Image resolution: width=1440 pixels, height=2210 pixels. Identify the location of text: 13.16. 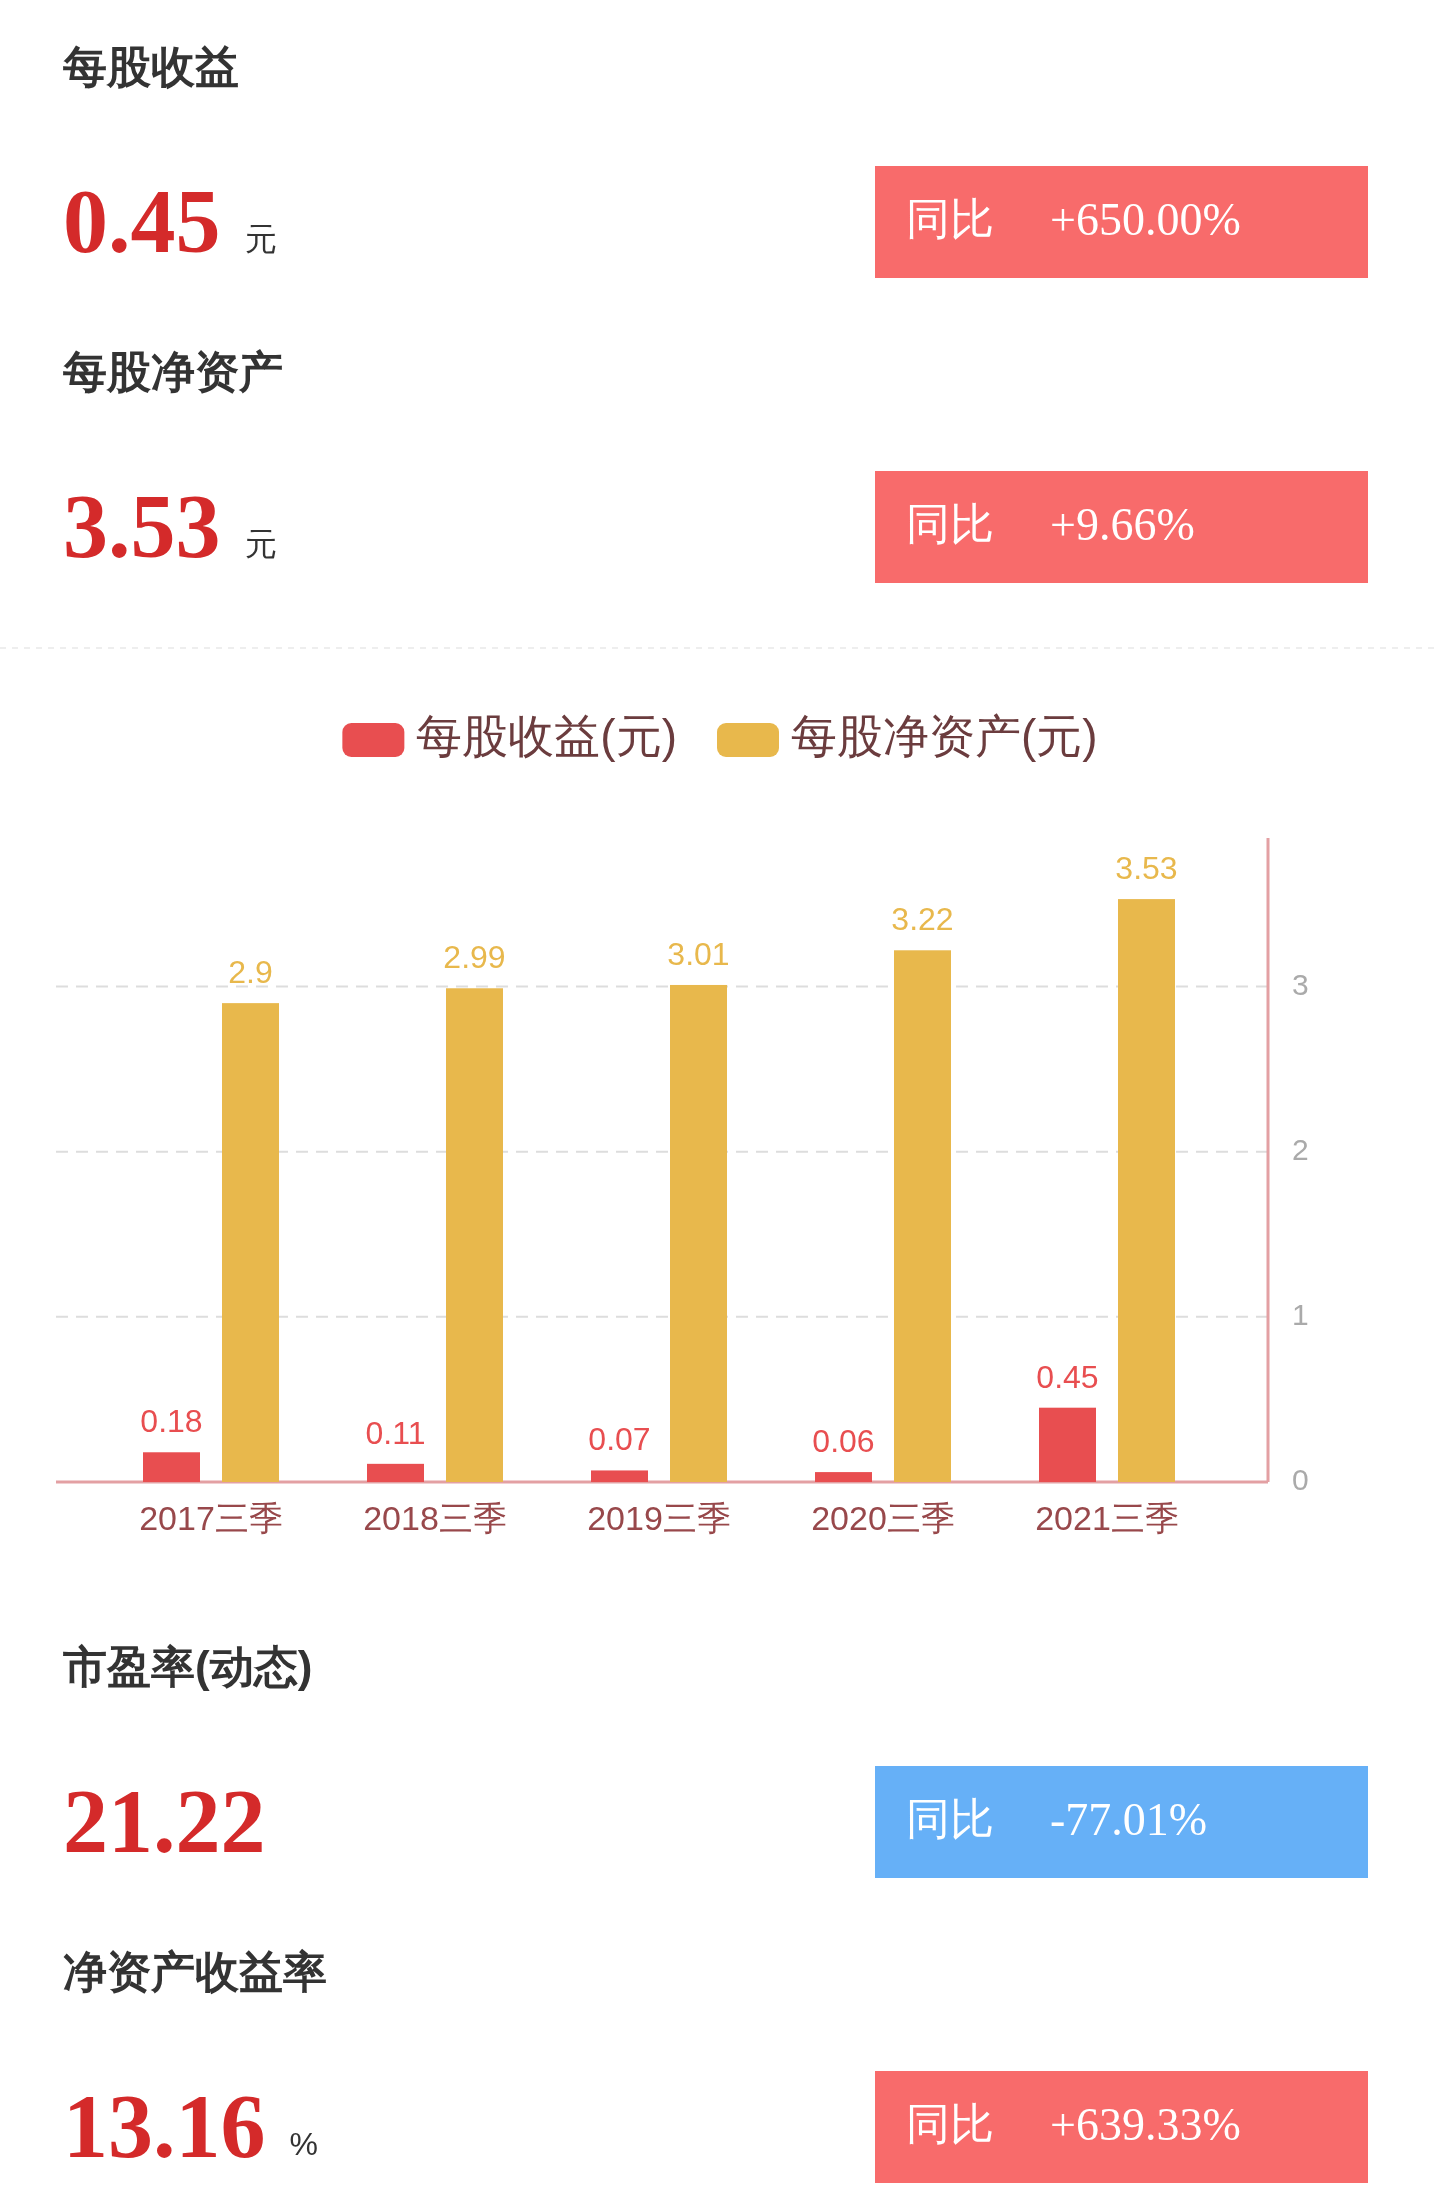
(164, 2126).